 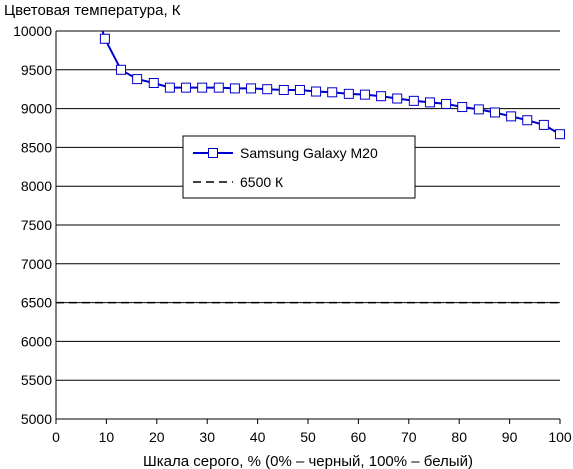 What do you see at coordinates (308, 437) in the screenshot?
I see `x-tick-label-50: 50` at bounding box center [308, 437].